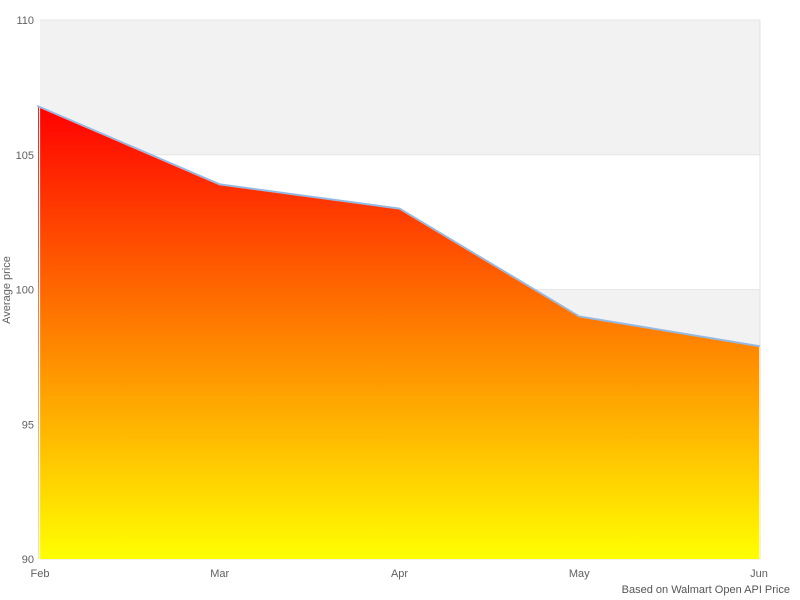  Describe the element at coordinates (7, 290) in the screenshot. I see `y-axis-title: Average price` at that location.